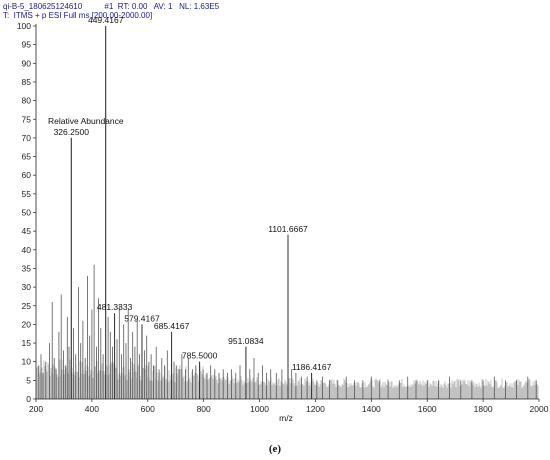 The width and height of the screenshot is (550, 460). I want to click on y-tick-label: 10, so click(27, 362).